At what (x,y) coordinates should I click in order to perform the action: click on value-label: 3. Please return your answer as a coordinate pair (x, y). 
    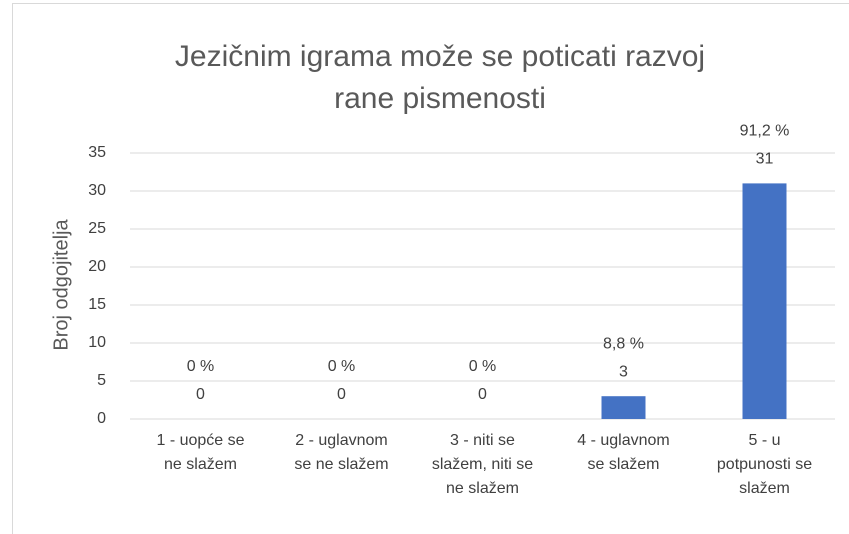
    Looking at the image, I should click on (623, 371).